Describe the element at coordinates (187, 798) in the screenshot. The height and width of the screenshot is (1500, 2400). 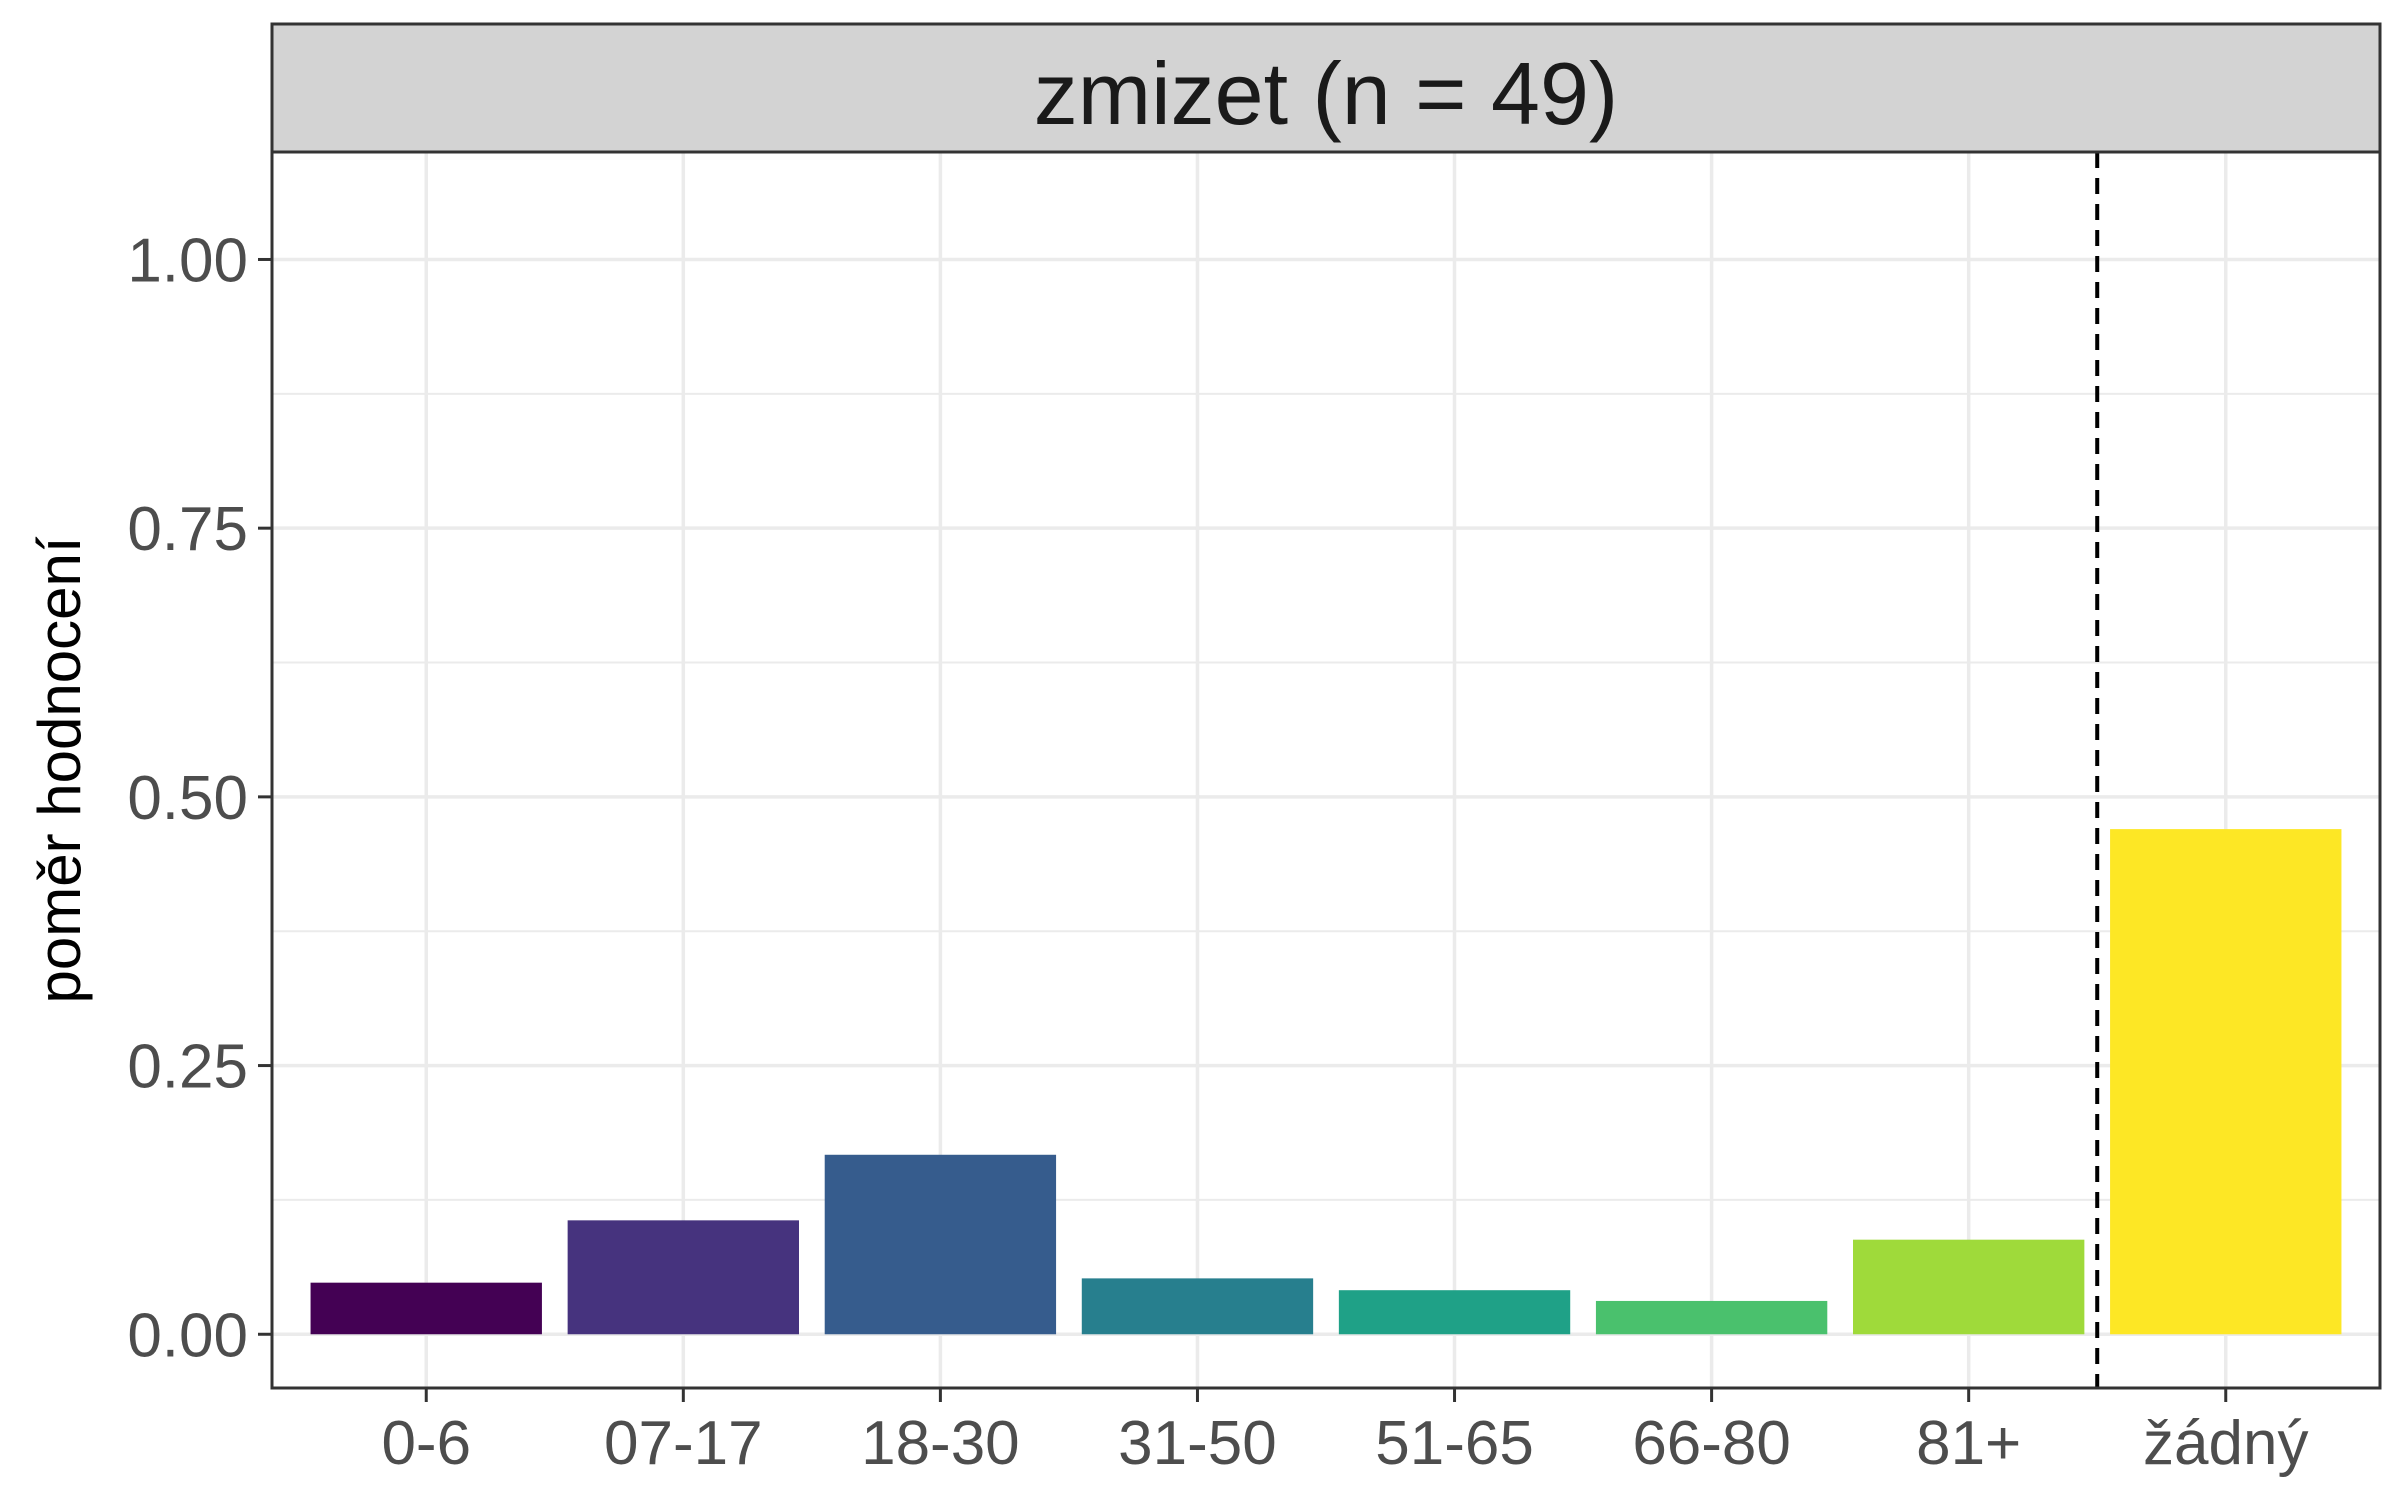
I see `y-tick-label: 0.50` at that location.